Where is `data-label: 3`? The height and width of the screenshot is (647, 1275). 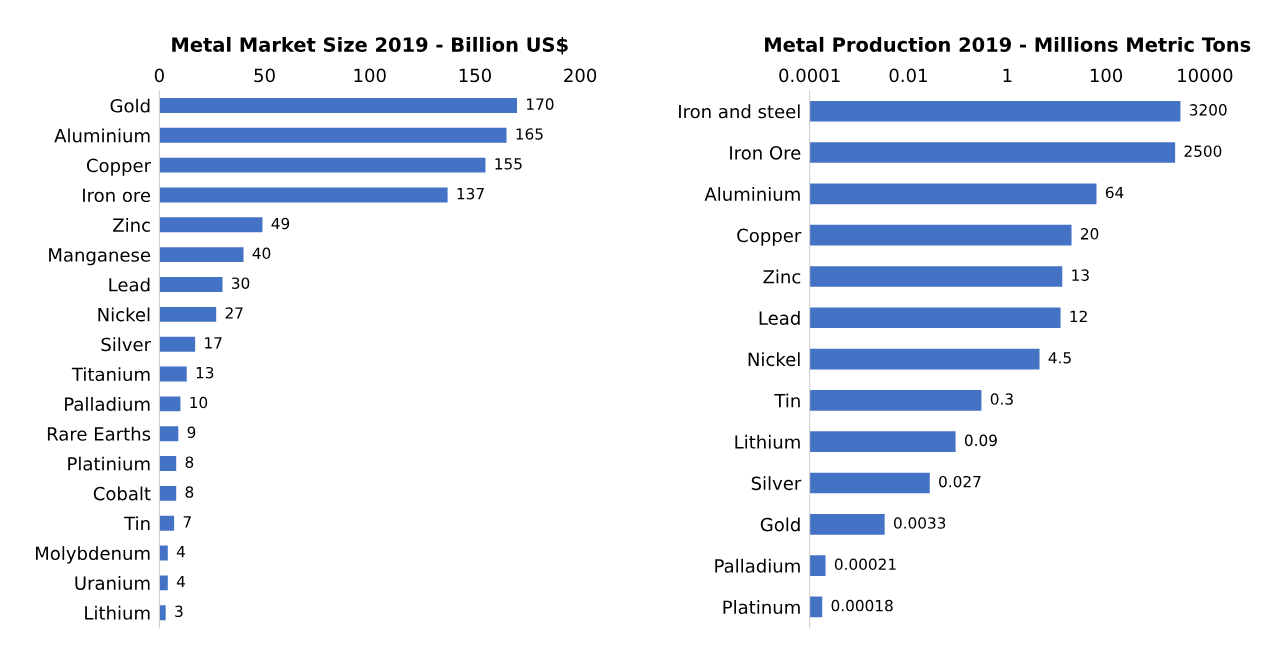 data-label: 3 is located at coordinates (179, 611).